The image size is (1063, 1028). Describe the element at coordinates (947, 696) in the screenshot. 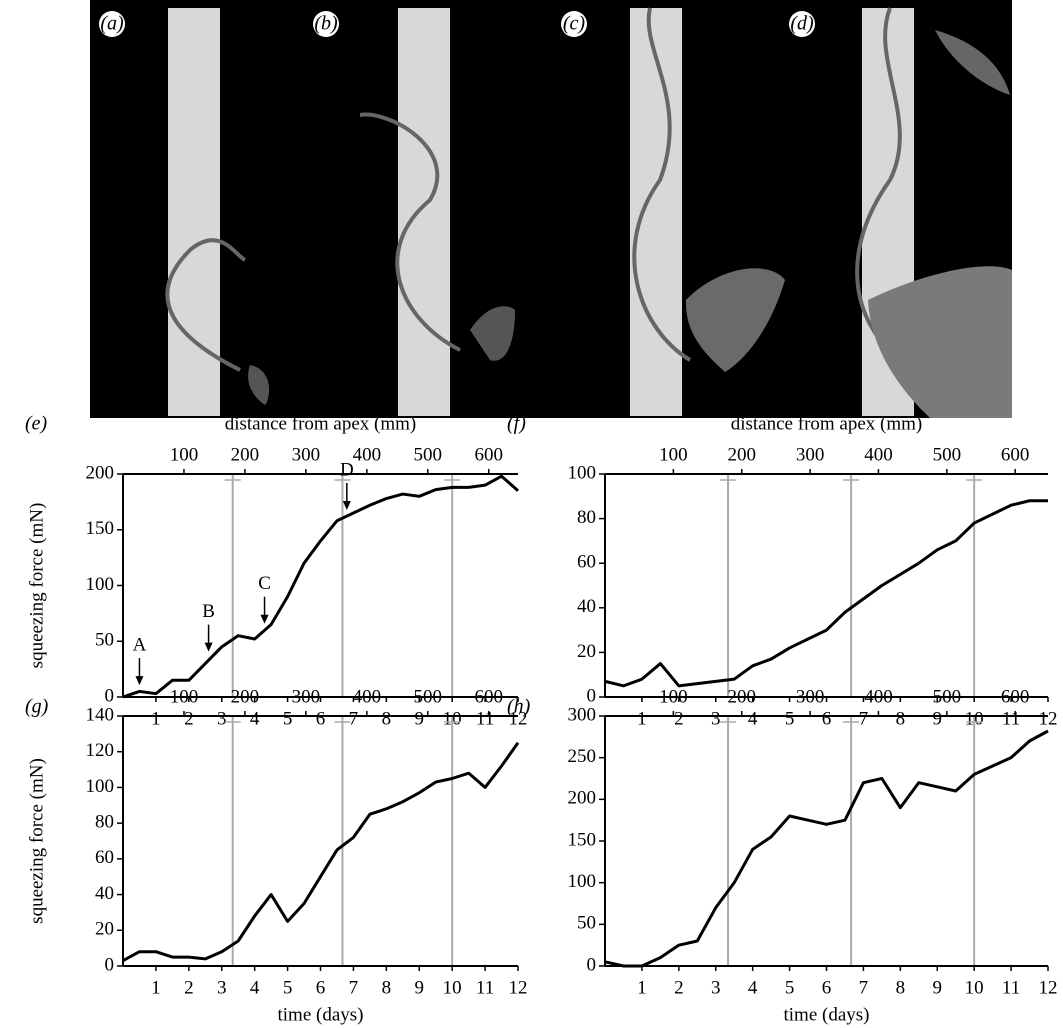

I see `top-tick-label: 500` at that location.